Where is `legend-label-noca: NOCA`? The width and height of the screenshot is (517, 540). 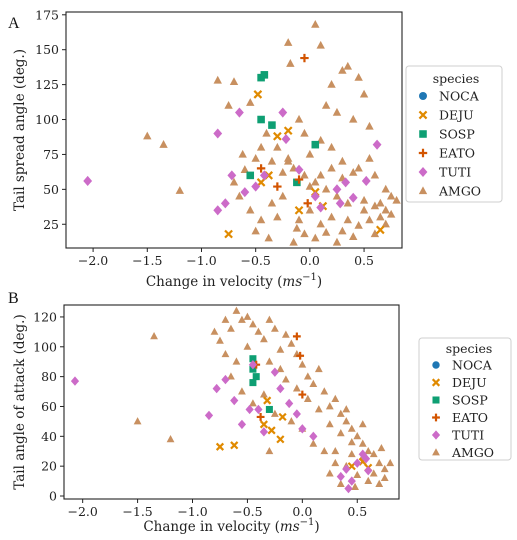 legend-label-noca: NOCA is located at coordinates (459, 96).